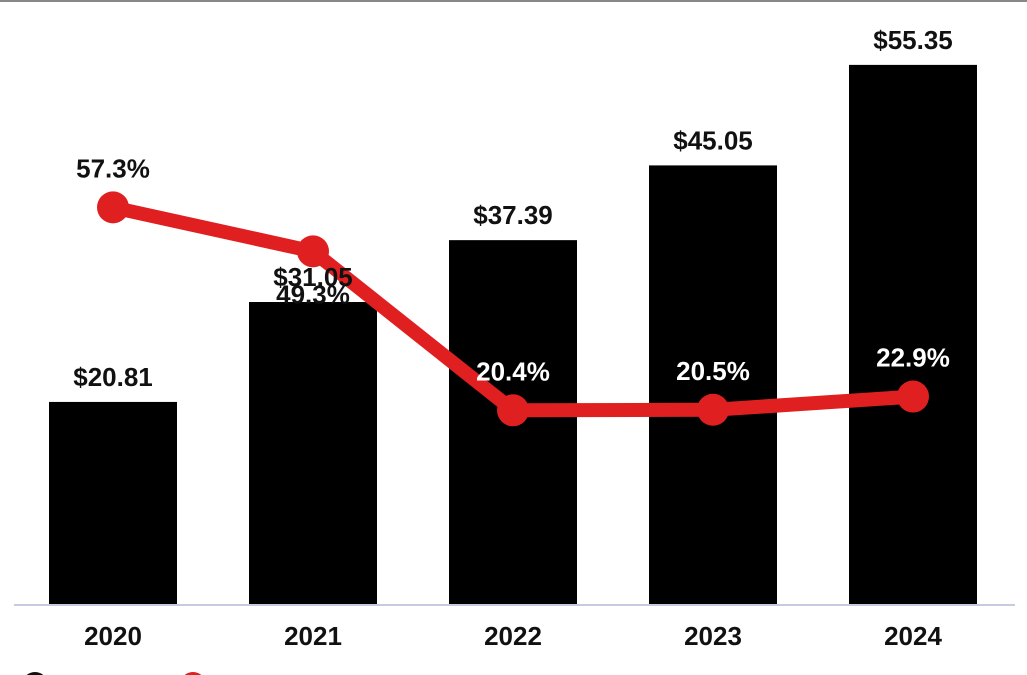  Describe the element at coordinates (913, 396) in the screenshot. I see `growth-point-2024` at that location.